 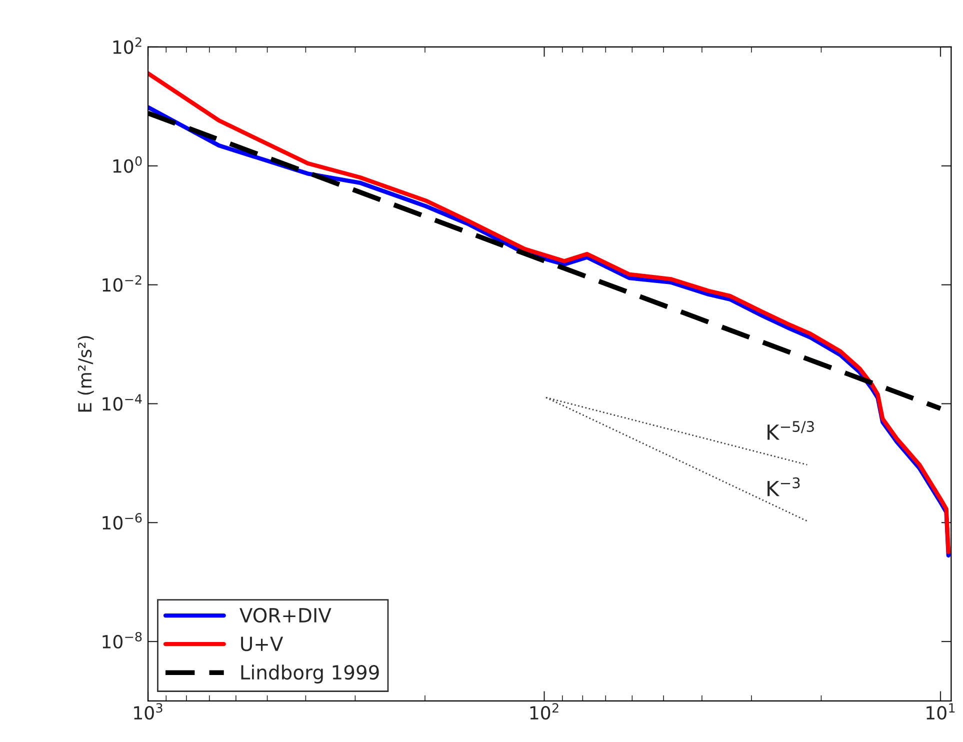 What do you see at coordinates (310, 674) in the screenshot?
I see `legend-label: Lindborg 1999` at bounding box center [310, 674].